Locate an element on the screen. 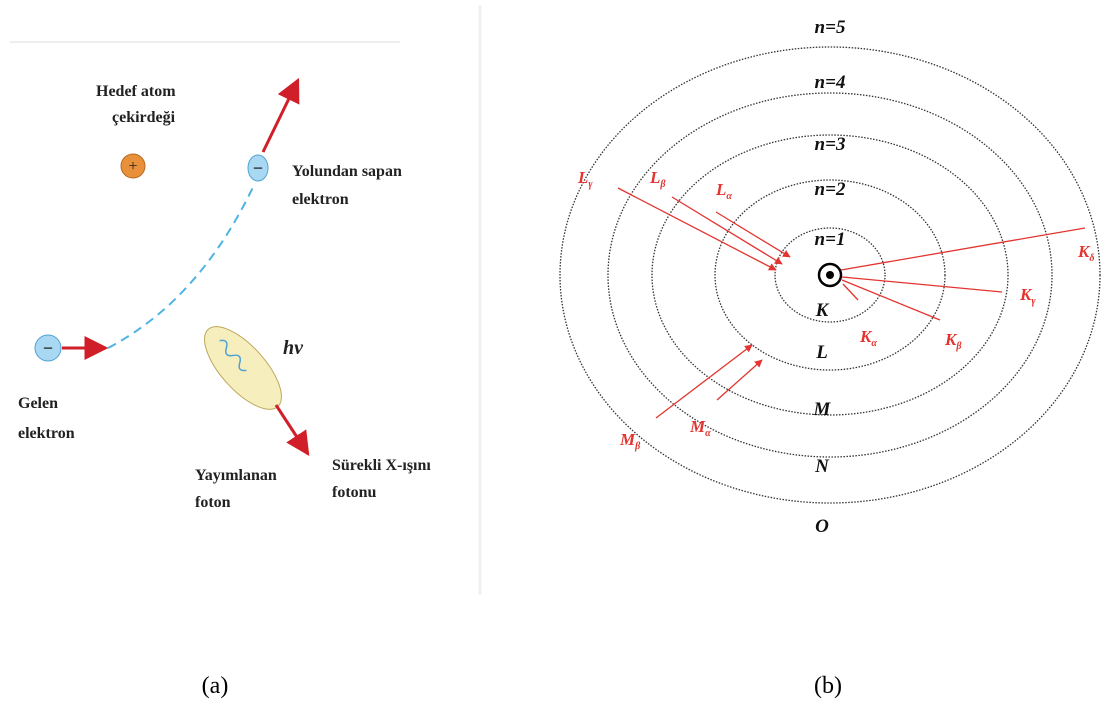 Image resolution: width=1104 pixels, height=726 pixels. scattered-label: Yolundan sapan is located at coordinates (347, 171).